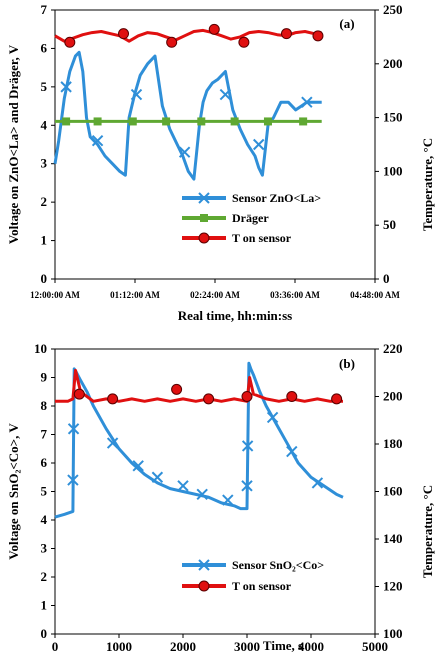 The height and width of the screenshot is (654, 438). I want to click on y-axis-label: Voltage on SnO₂<Co>, V, so click(13, 491).